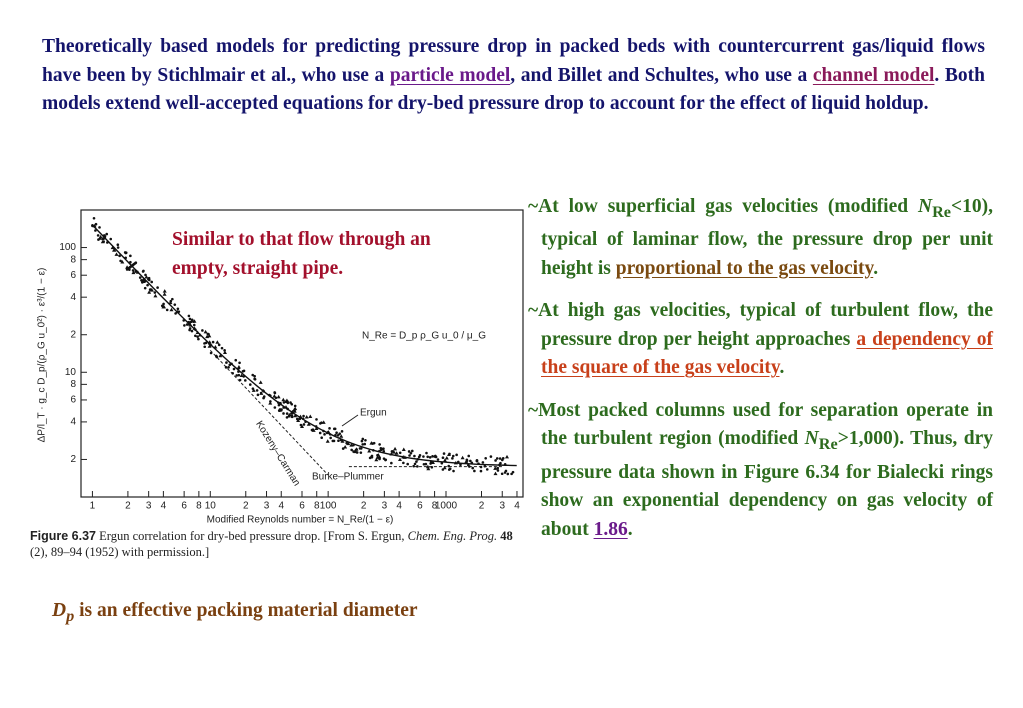 The width and height of the screenshot is (1023, 708). What do you see at coordinates (93, 506) in the screenshot?
I see `x-tick-label: 1` at bounding box center [93, 506].